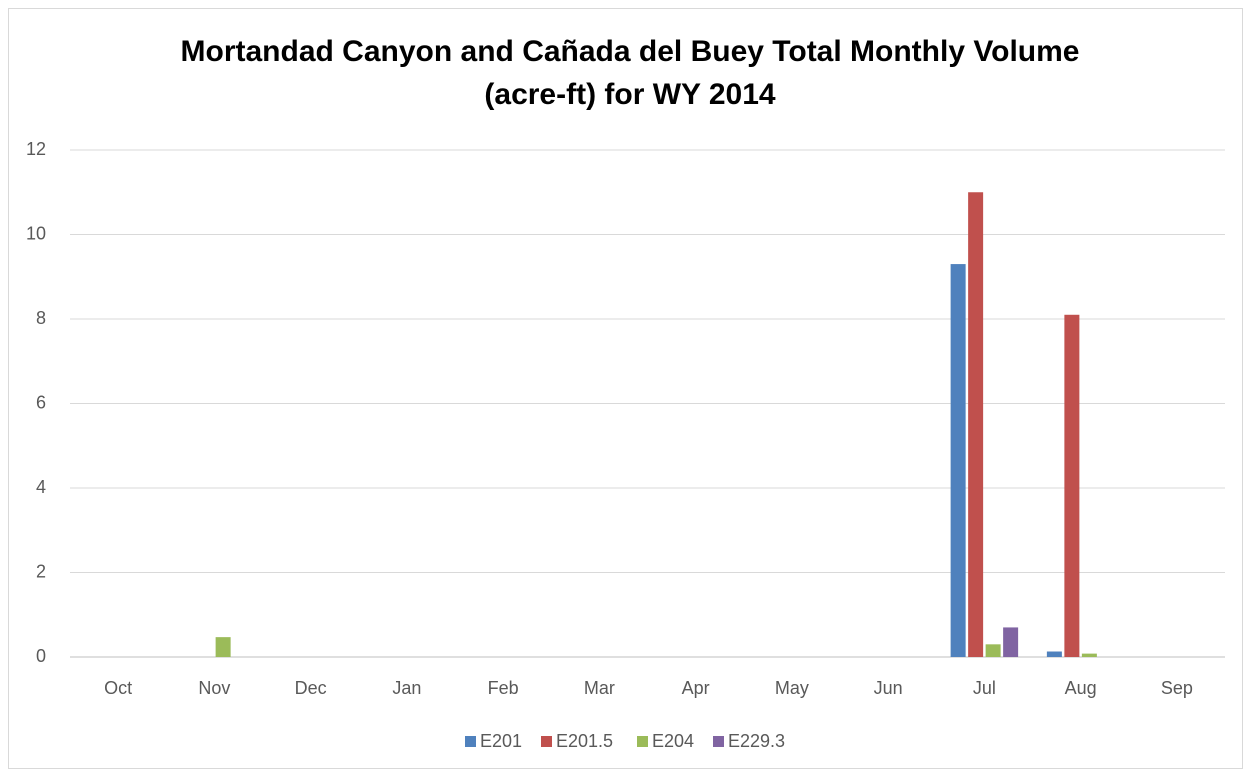 The width and height of the screenshot is (1252, 776). I want to click on x-tick-label: Nov, so click(214, 688).